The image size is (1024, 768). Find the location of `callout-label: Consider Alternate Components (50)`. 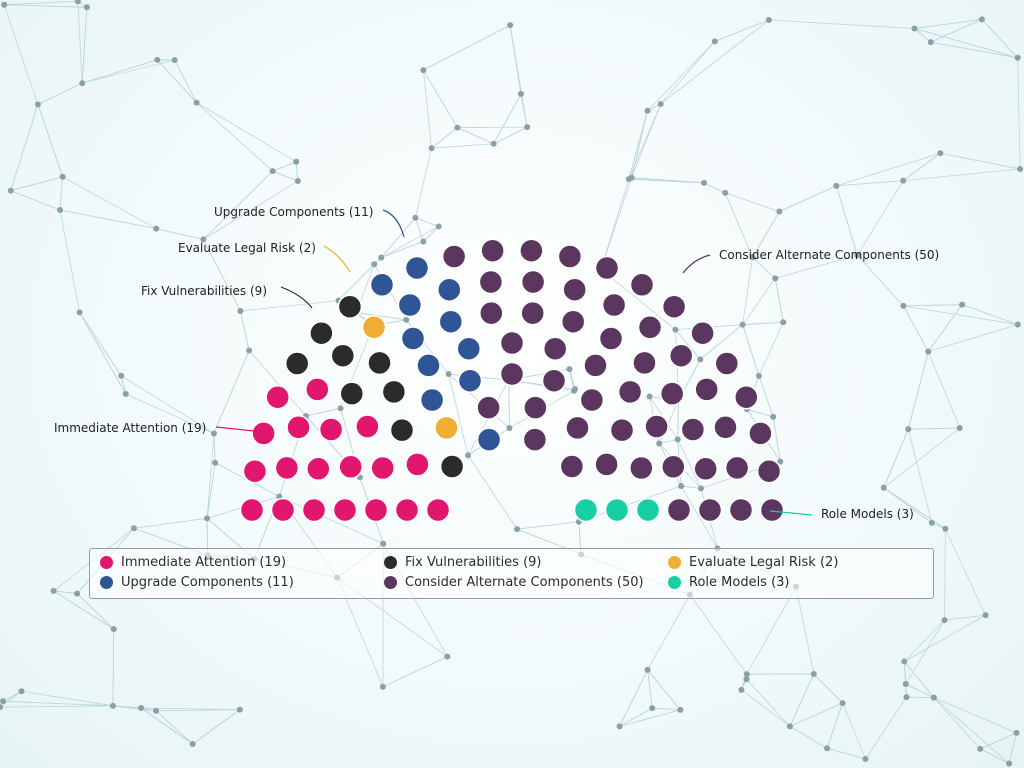

callout-label: Consider Alternate Components (50) is located at coordinates (829, 255).